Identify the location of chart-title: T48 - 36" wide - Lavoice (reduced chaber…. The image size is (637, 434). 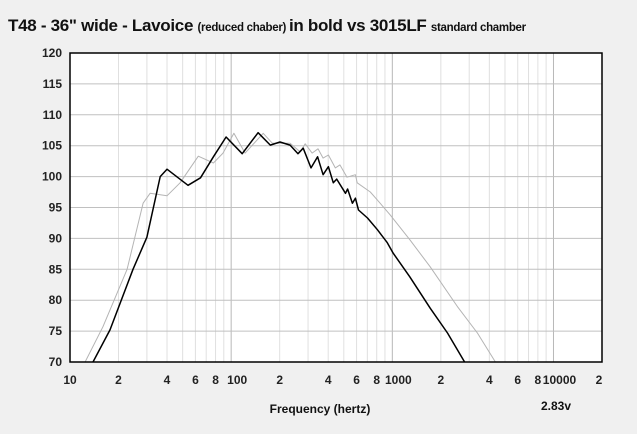
(318, 27).